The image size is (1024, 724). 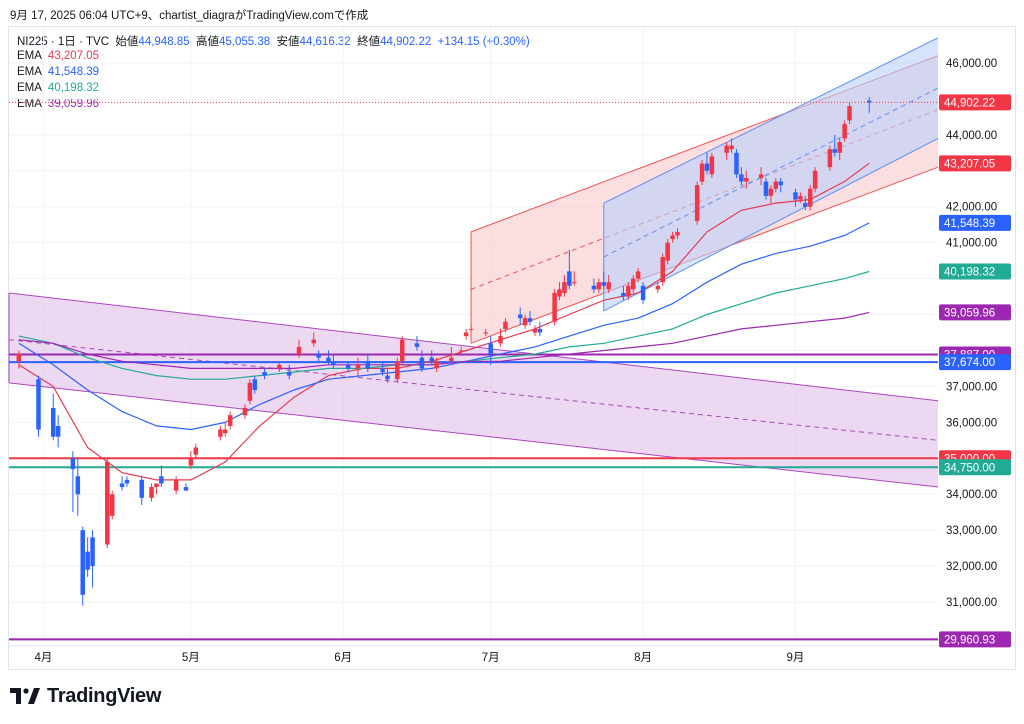 What do you see at coordinates (164, 42) in the screenshot?
I see `open-value: 44,948.85` at bounding box center [164, 42].